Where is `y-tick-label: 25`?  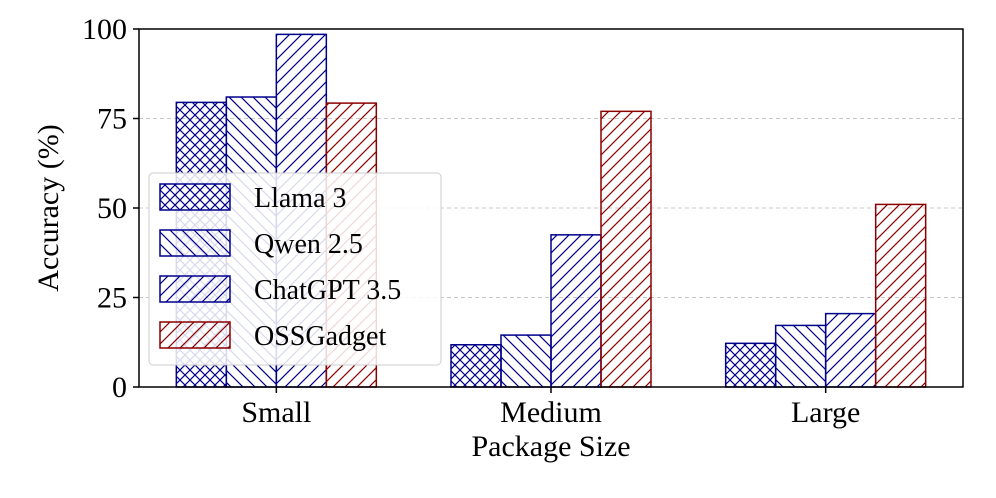
y-tick-label: 25 is located at coordinates (112, 298).